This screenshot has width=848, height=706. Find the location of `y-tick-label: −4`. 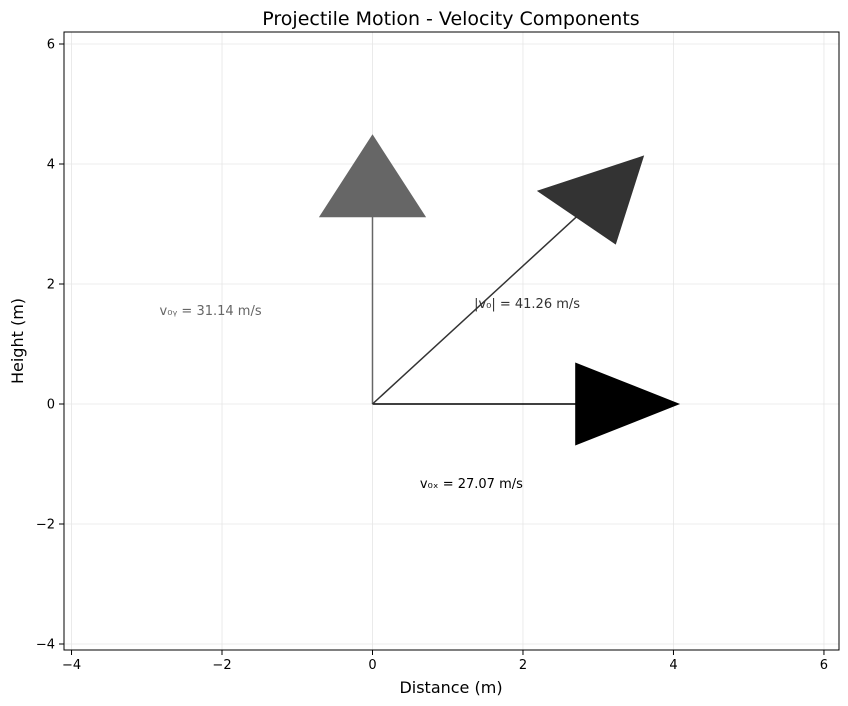

y-tick-label: −4 is located at coordinates (45, 645).